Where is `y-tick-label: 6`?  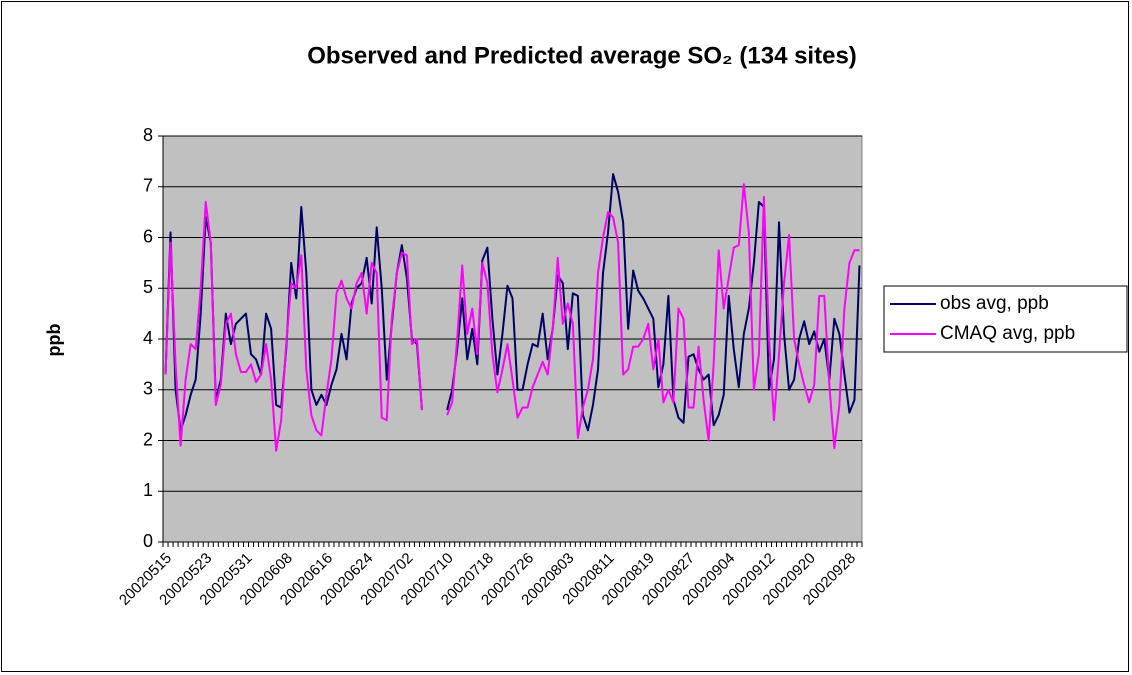
y-tick-label: 6 is located at coordinates (148, 236).